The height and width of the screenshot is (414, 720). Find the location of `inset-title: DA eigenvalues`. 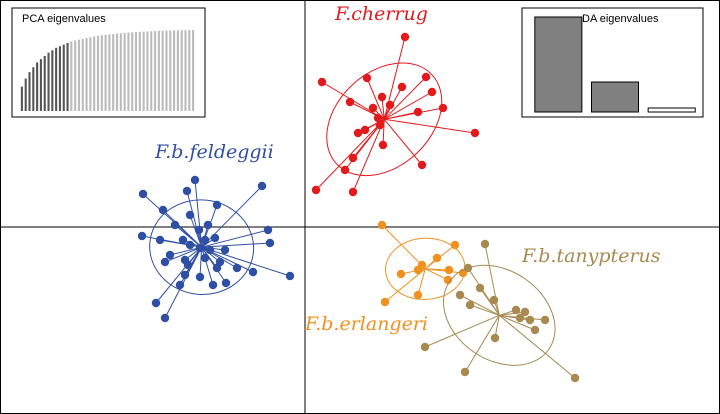

inset-title: DA eigenvalues is located at coordinates (620, 19).